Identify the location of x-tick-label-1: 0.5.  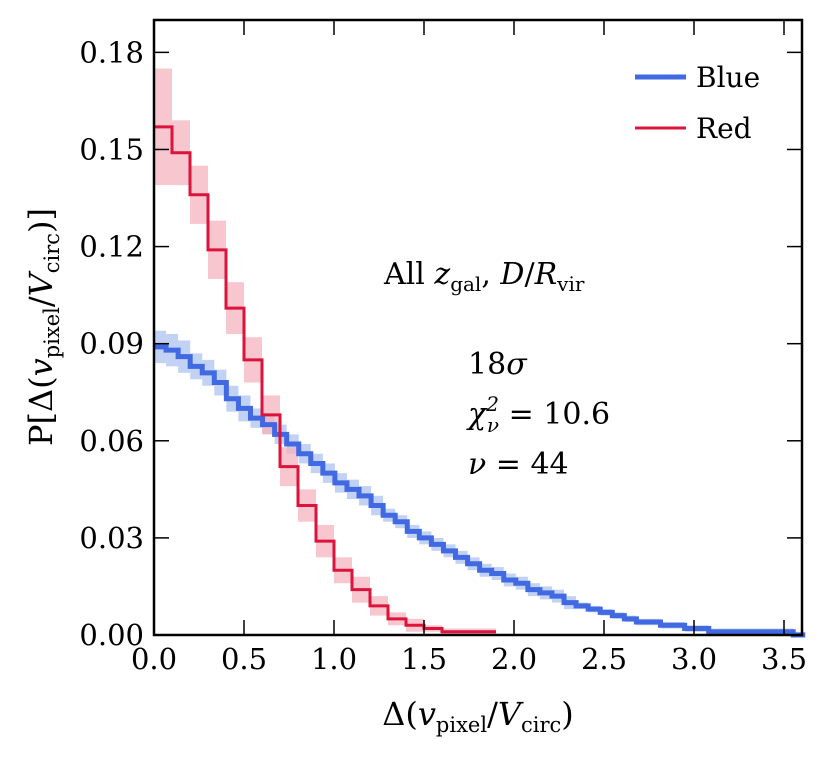
(244, 659).